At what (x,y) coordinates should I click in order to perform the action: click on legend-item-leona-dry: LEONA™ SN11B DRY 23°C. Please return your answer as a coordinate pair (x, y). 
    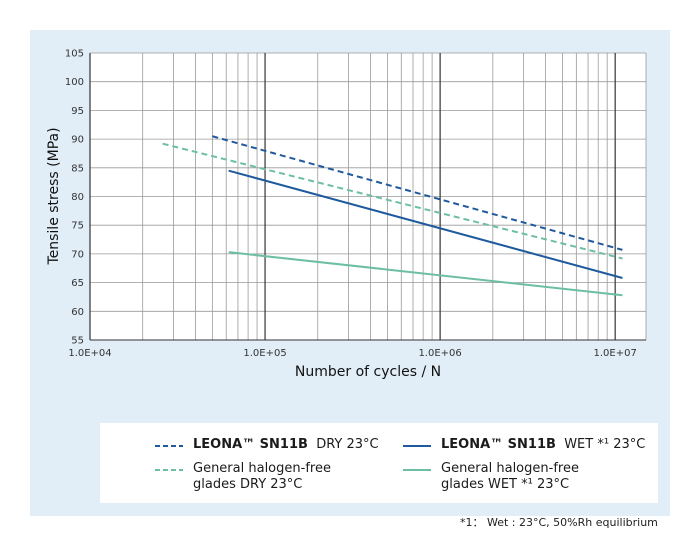
    Looking at the image, I should click on (267, 445).